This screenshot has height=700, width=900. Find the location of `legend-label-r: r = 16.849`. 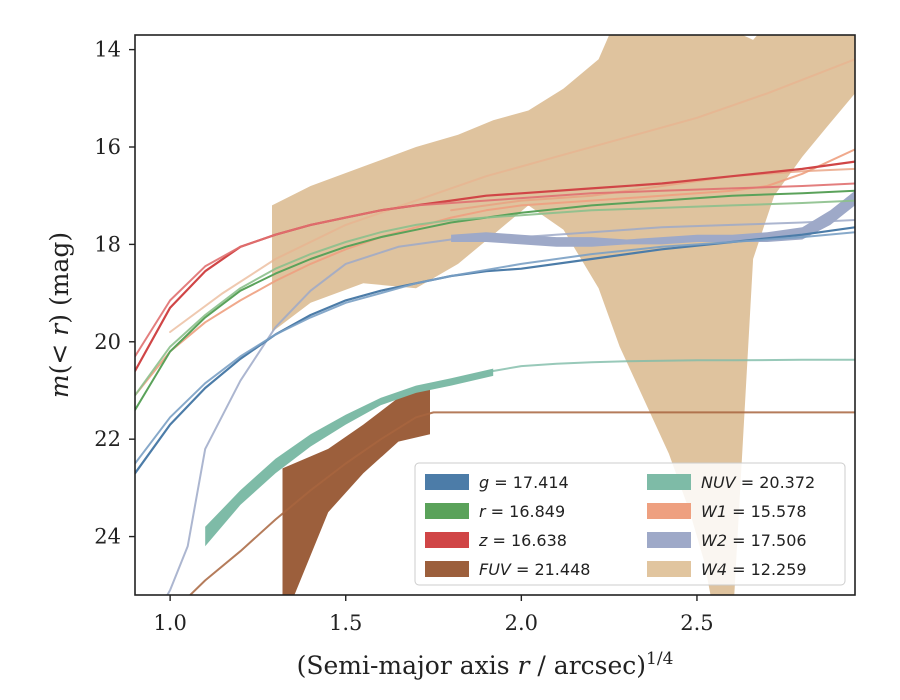

legend-label-r: r = 16.849 is located at coordinates (522, 511).